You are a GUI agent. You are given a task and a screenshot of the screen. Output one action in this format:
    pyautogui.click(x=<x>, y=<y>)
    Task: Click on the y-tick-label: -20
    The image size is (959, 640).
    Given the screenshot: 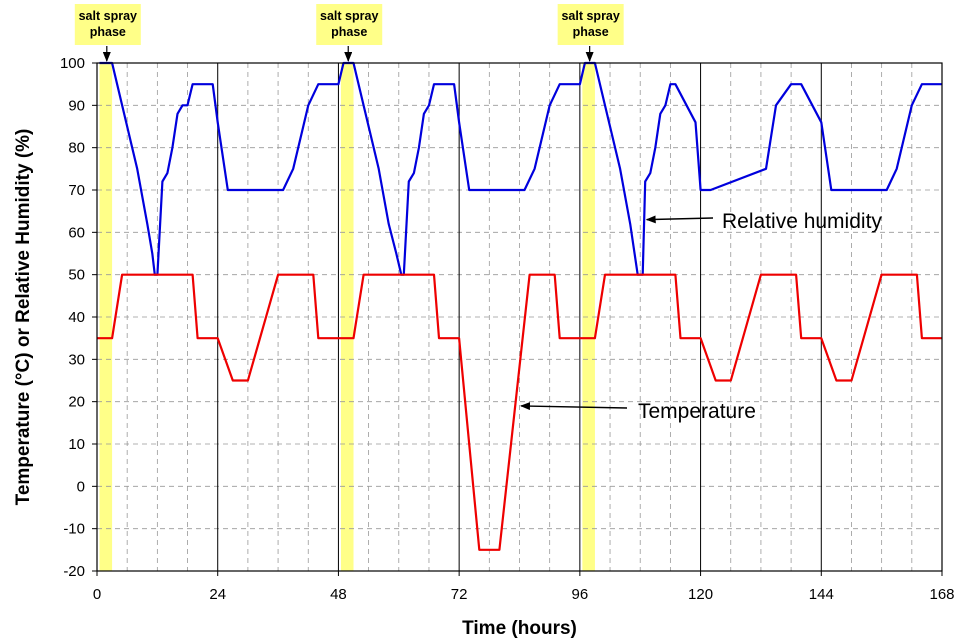 What is the action you would take?
    pyautogui.click(x=74, y=571)
    